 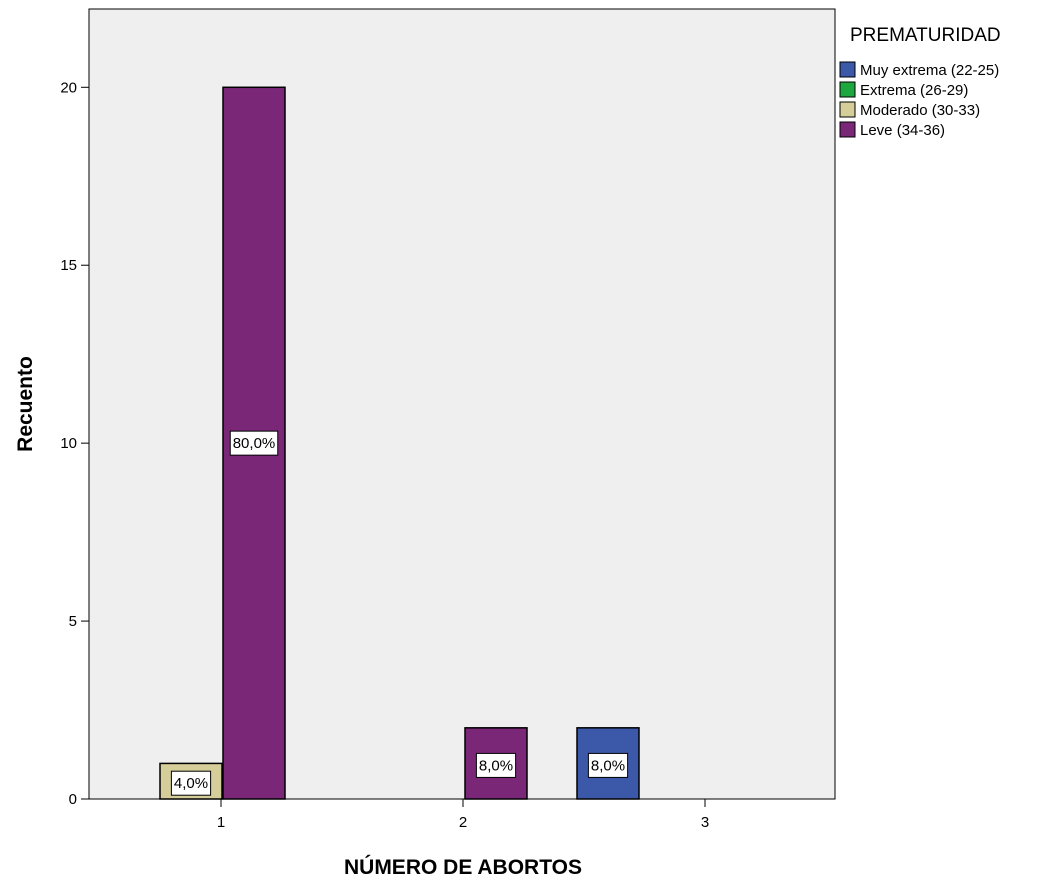 I want to click on x-tick-label: 1, so click(x=221, y=822).